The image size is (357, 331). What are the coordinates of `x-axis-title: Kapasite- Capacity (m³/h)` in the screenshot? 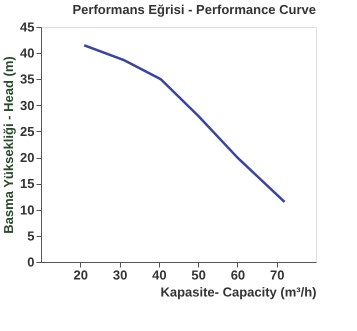 It's located at (238, 292).